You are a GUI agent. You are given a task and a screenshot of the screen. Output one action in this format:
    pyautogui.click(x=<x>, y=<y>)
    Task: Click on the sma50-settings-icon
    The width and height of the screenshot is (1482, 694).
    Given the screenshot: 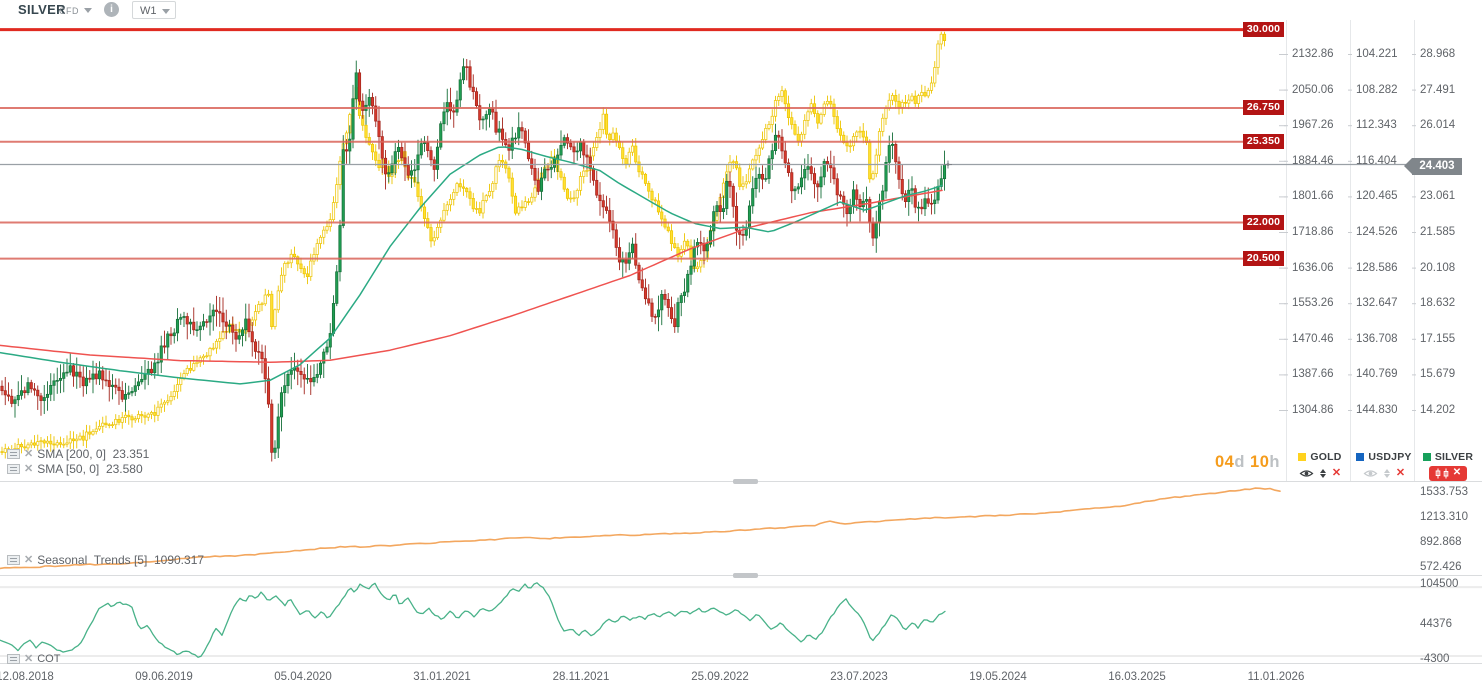 What is the action you would take?
    pyautogui.click(x=13, y=469)
    